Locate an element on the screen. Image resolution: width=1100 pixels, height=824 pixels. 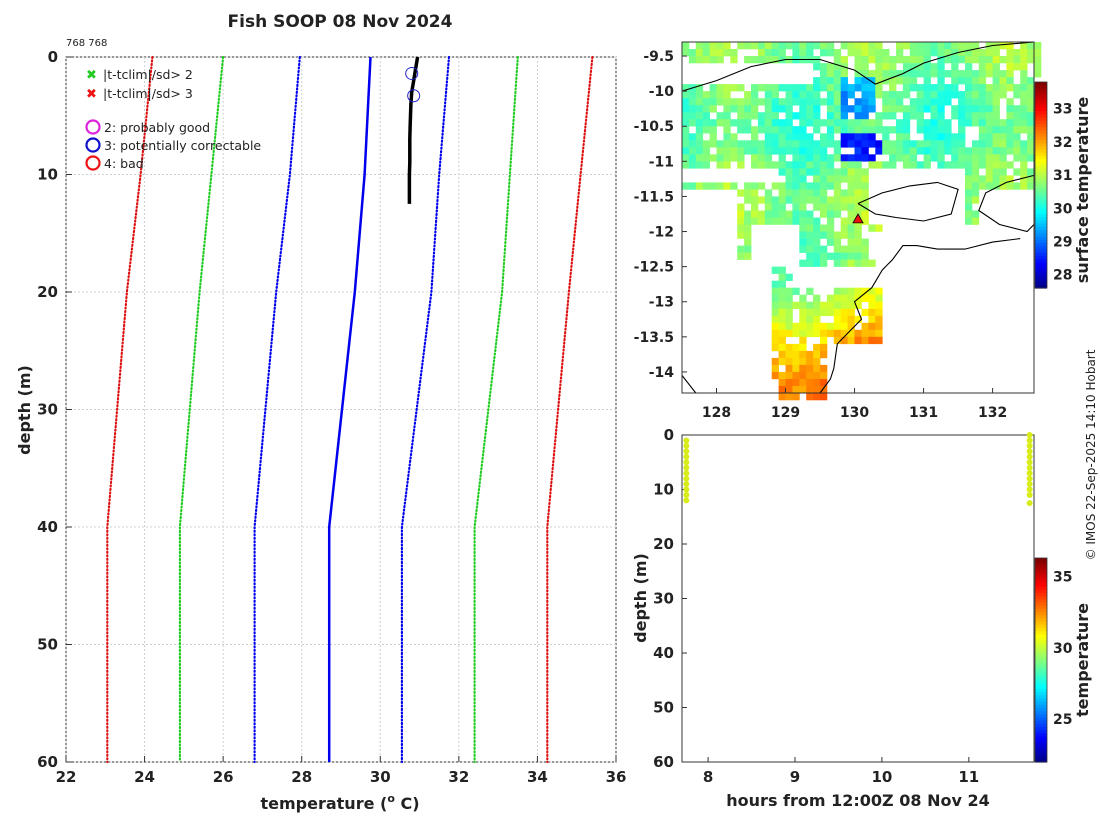
station-marker is located at coordinates (858, 218).